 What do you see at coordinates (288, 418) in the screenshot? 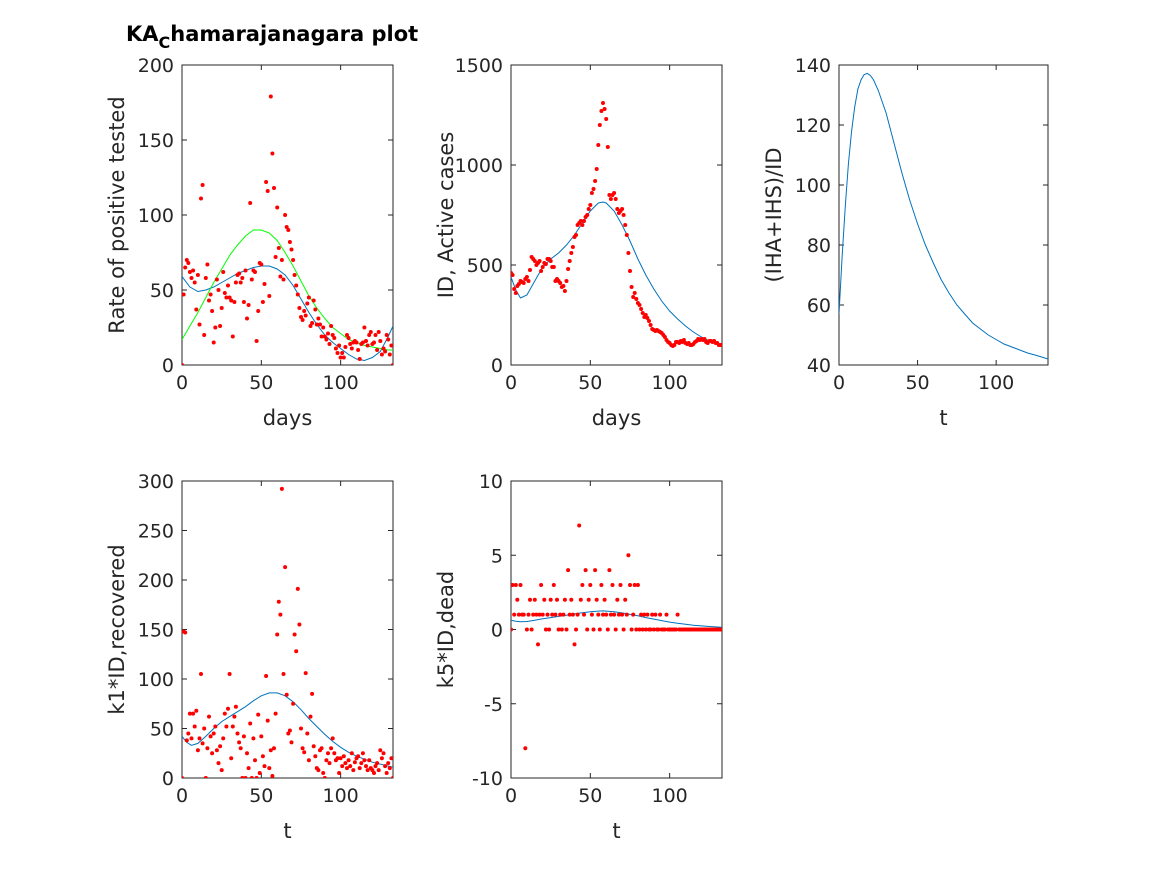
I see `x-axis-label: days` at bounding box center [288, 418].